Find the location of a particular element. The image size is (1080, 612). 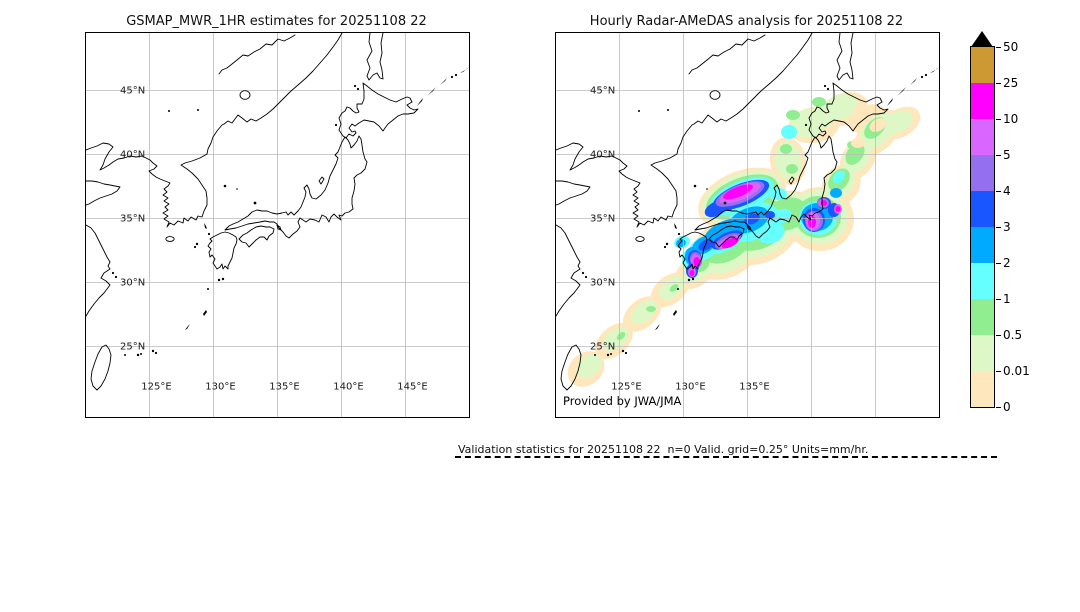

validation-underline is located at coordinates (726, 457).